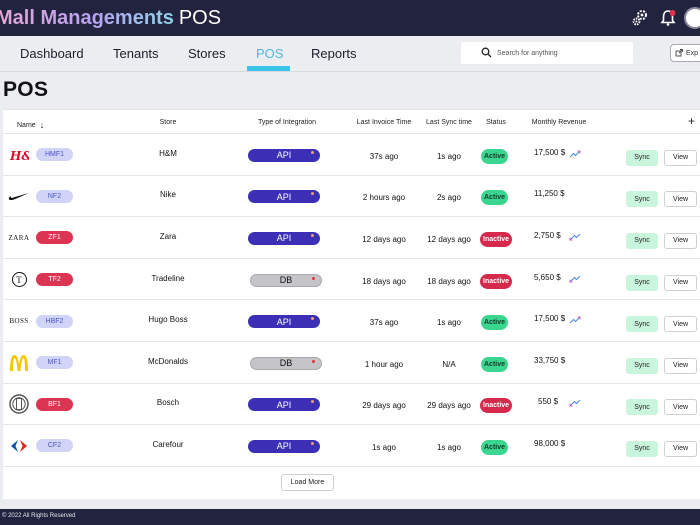 The width and height of the screenshot is (700, 525). What do you see at coordinates (268, 68) in the screenshot?
I see `active-tab-indicator` at bounding box center [268, 68].